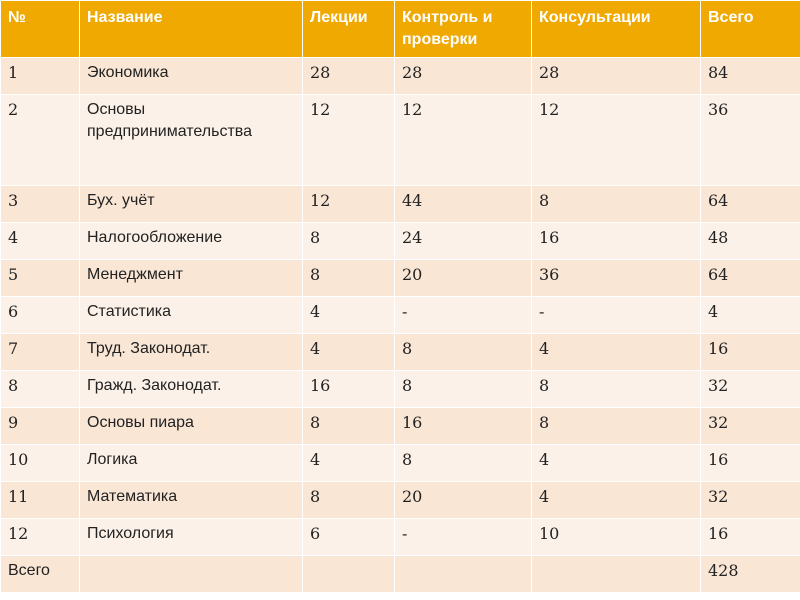 The image size is (800, 600). I want to click on cell-total: 48, so click(750, 241).